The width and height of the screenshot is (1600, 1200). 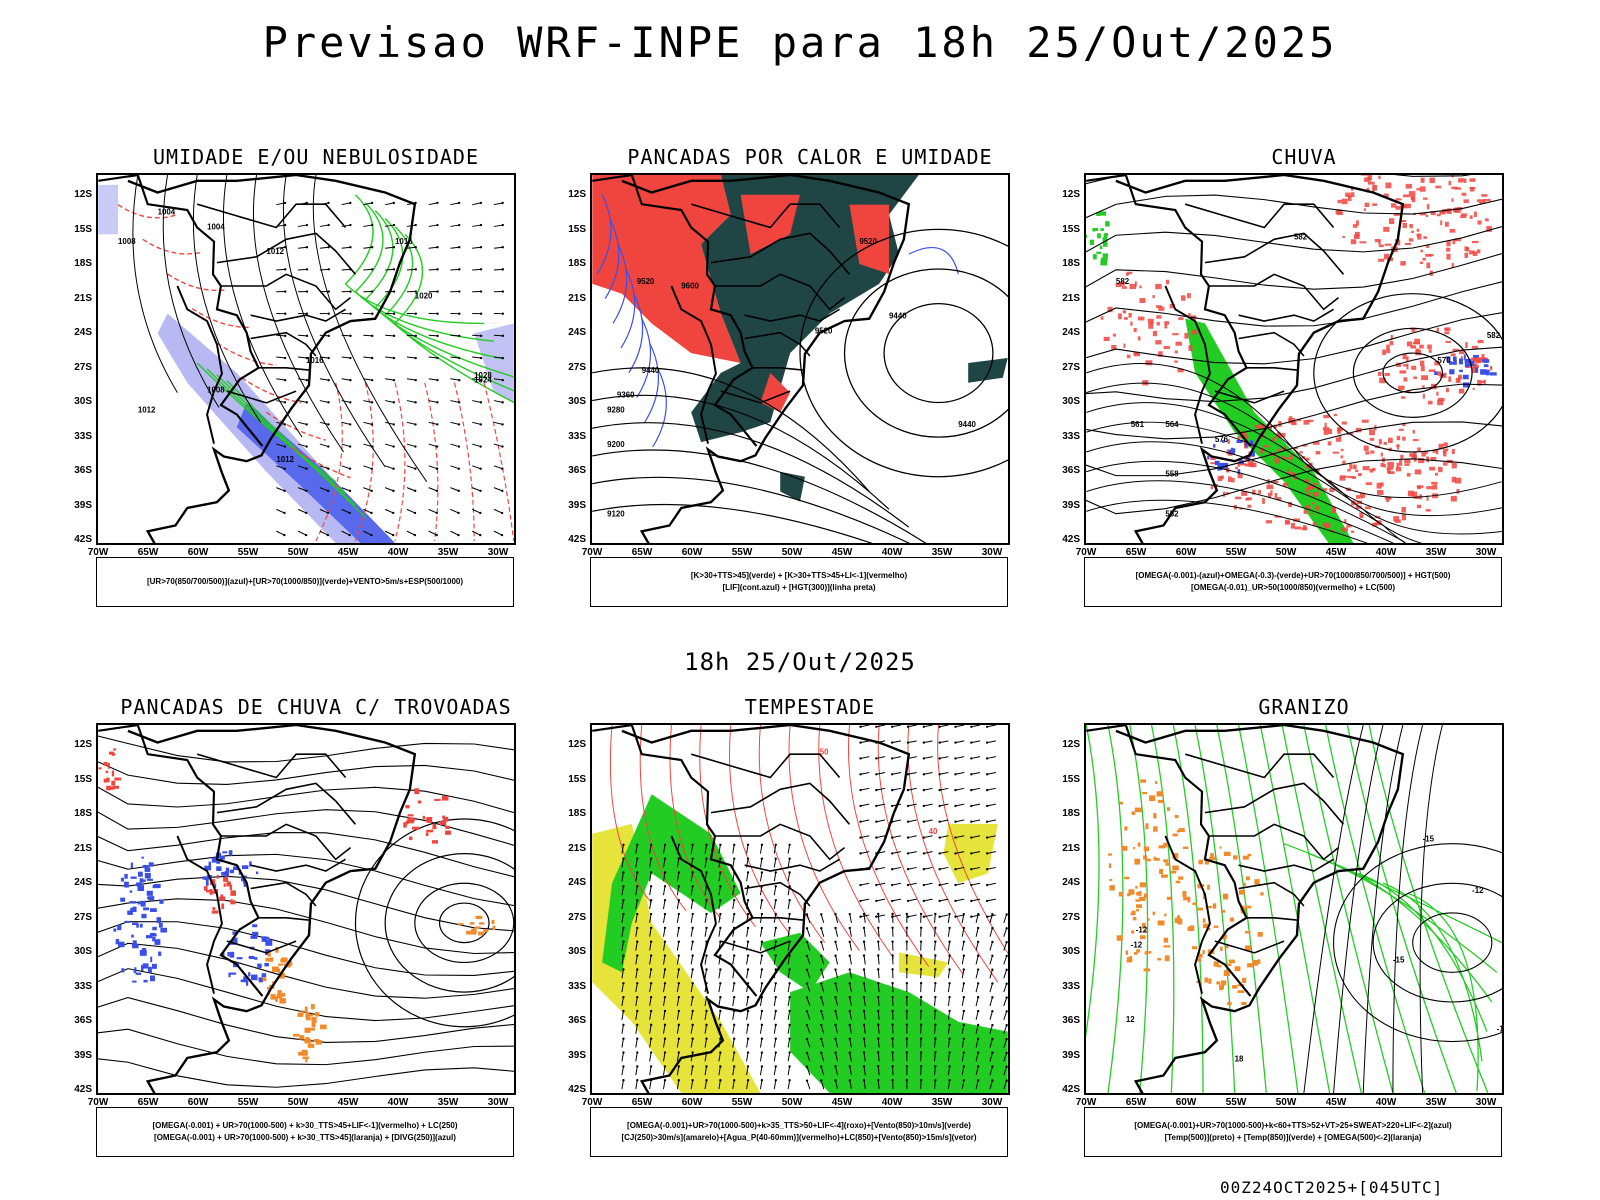 What do you see at coordinates (988, 370) in the screenshot?
I see `instability-patch-ocean` at bounding box center [988, 370].